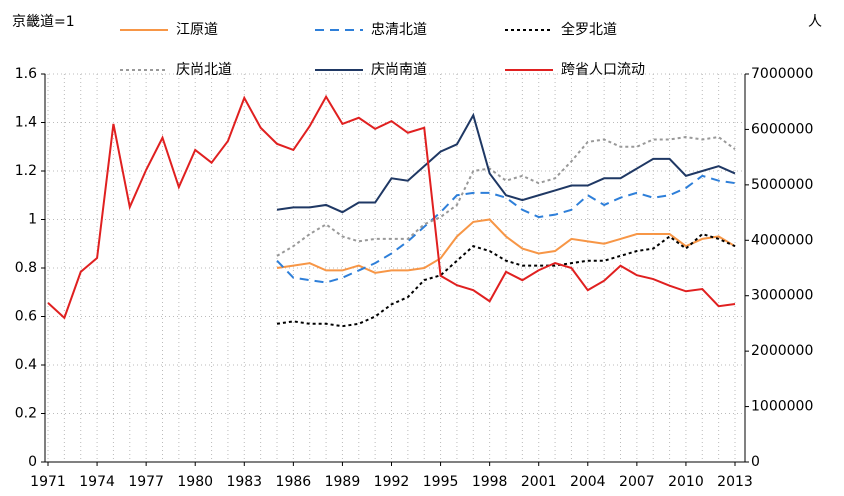  Describe the element at coordinates (32, 220) in the screenshot. I see `y-tick-label: 1` at that location.